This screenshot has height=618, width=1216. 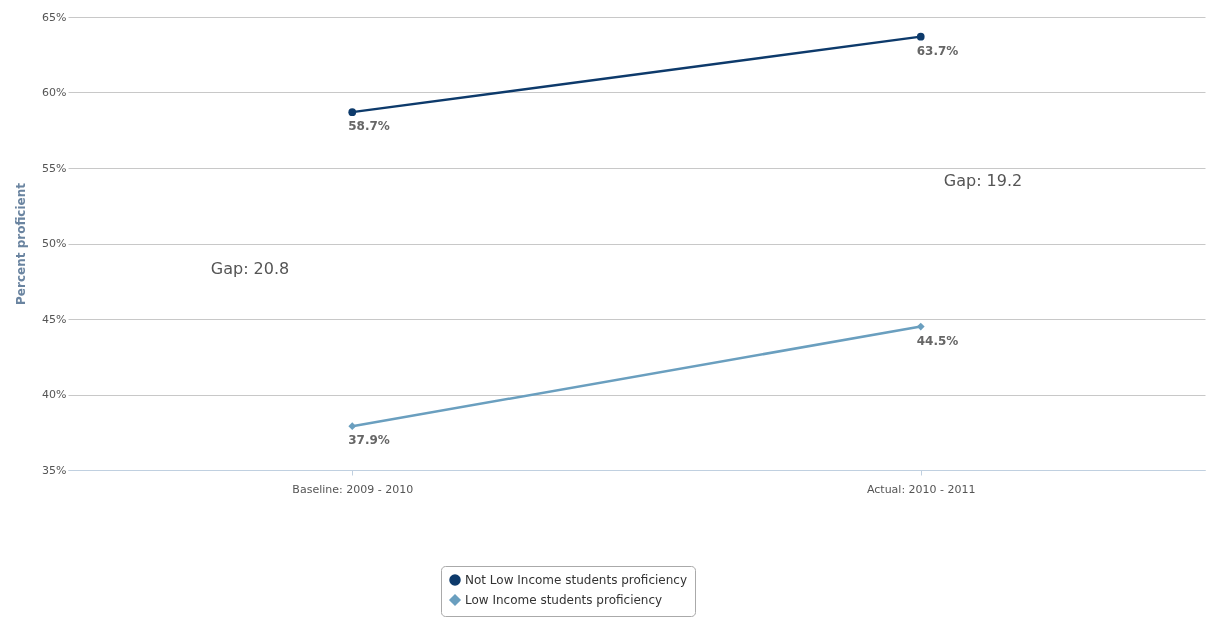 What do you see at coordinates (576, 580) in the screenshot?
I see `legend-label: Not Low Income students proficiency` at bounding box center [576, 580].